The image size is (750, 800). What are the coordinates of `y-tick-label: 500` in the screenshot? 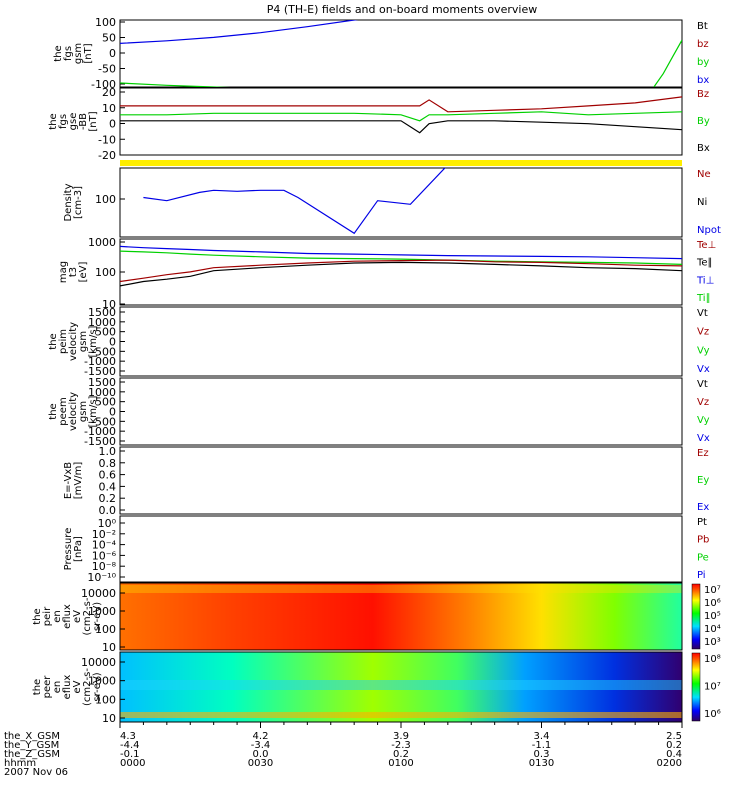 It's located at (105, 332).